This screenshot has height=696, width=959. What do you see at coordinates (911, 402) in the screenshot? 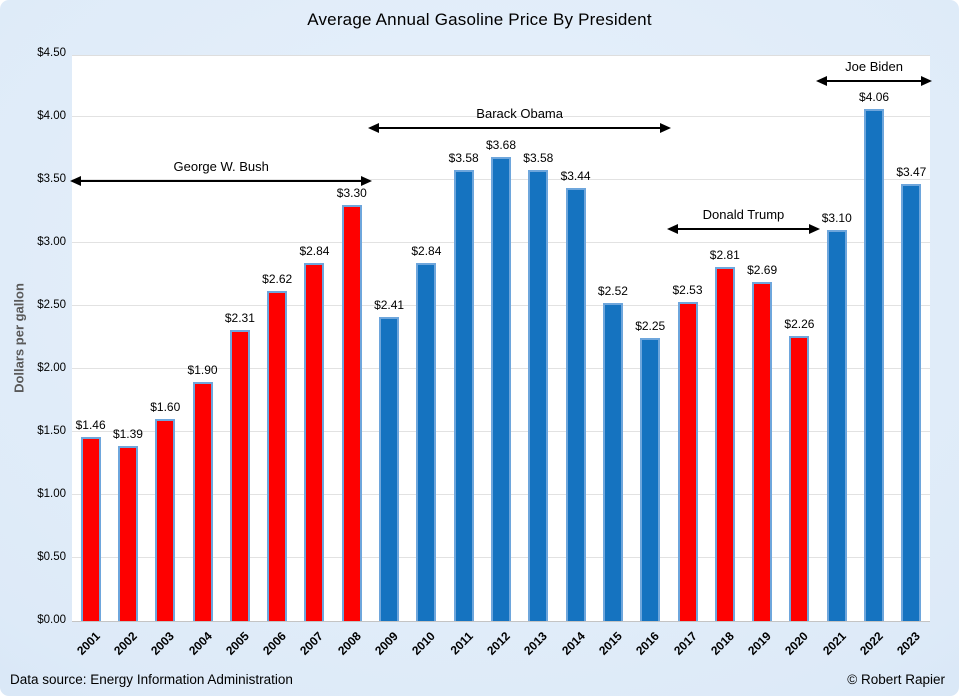
I see `bar-2023` at bounding box center [911, 402].